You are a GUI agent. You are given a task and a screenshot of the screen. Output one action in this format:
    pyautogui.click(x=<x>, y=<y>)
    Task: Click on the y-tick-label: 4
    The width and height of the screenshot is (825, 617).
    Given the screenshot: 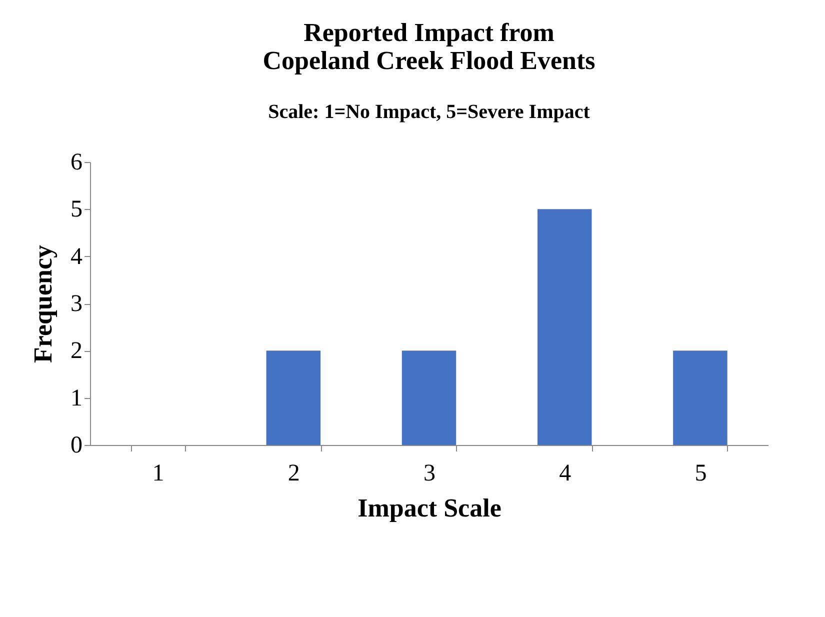 What is the action you would take?
    pyautogui.click(x=76, y=257)
    